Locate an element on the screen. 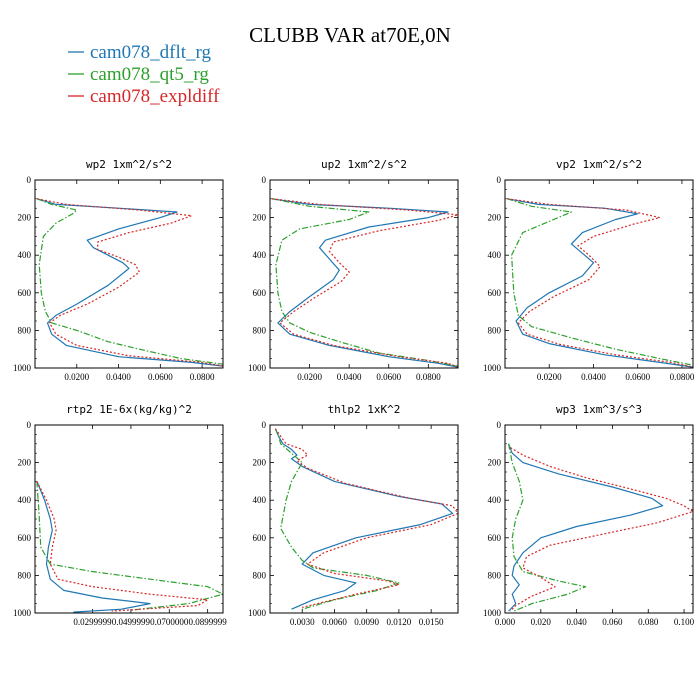  panel-title: vp2 1xm^2/s^2 is located at coordinates (599, 164).